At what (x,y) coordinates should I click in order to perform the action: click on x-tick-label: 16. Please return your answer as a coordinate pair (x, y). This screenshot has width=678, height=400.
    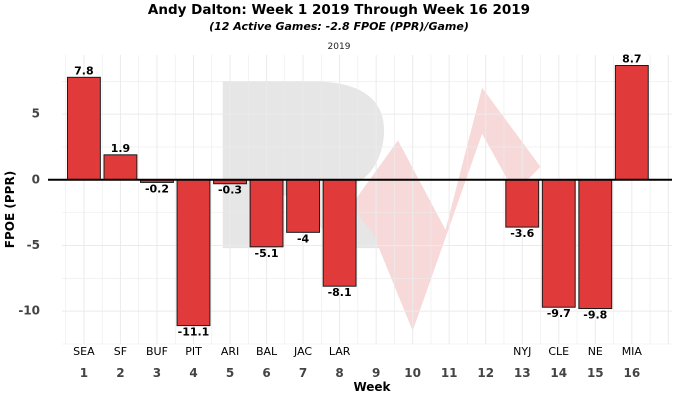
    Looking at the image, I should click on (631, 373).